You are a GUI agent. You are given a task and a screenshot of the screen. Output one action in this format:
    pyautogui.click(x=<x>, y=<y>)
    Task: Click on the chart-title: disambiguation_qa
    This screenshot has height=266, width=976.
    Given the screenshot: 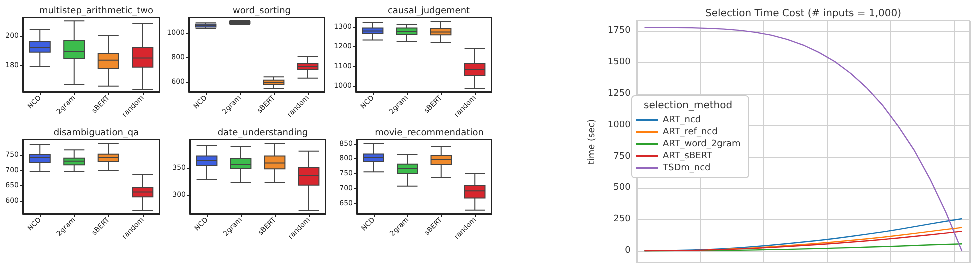 What is the action you would take?
    pyautogui.click(x=97, y=133)
    